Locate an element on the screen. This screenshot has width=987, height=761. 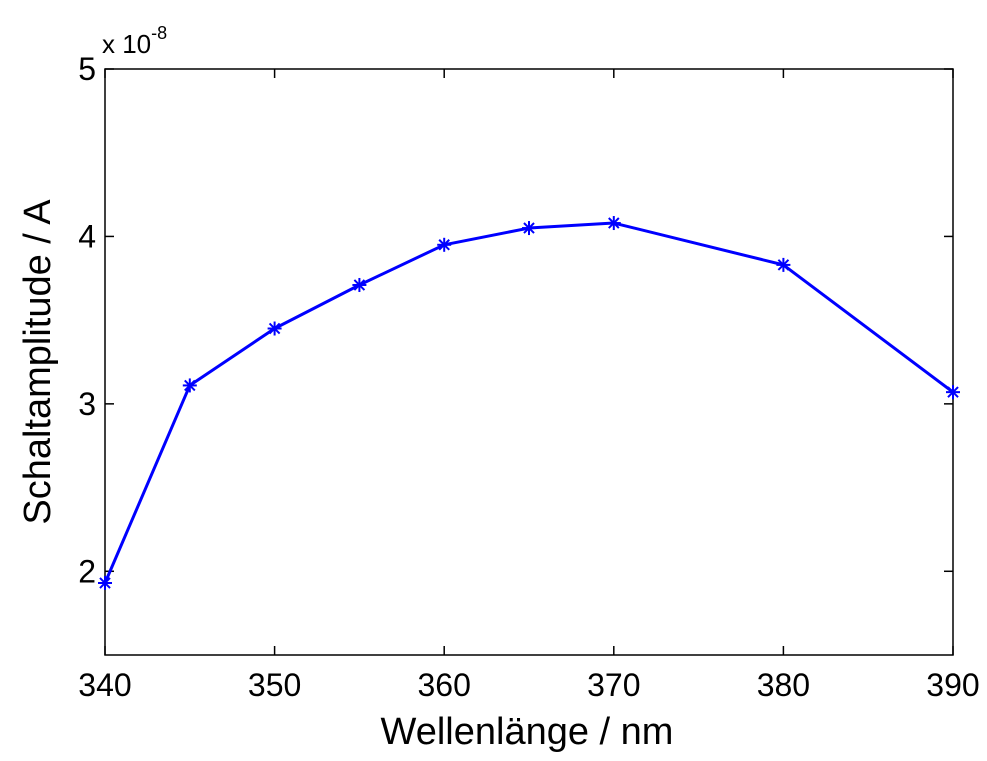
y-tick-label: 4 is located at coordinates (87, 236).